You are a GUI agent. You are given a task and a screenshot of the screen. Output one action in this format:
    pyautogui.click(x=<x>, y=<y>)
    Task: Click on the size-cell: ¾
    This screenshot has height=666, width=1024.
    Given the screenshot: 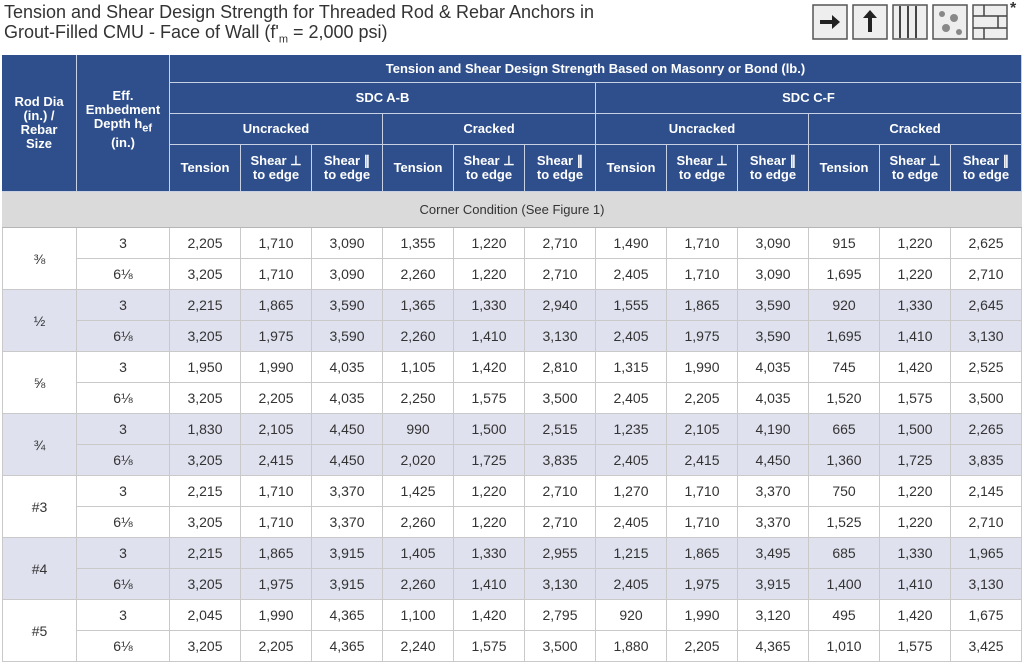 What is the action you would take?
    pyautogui.click(x=39, y=445)
    